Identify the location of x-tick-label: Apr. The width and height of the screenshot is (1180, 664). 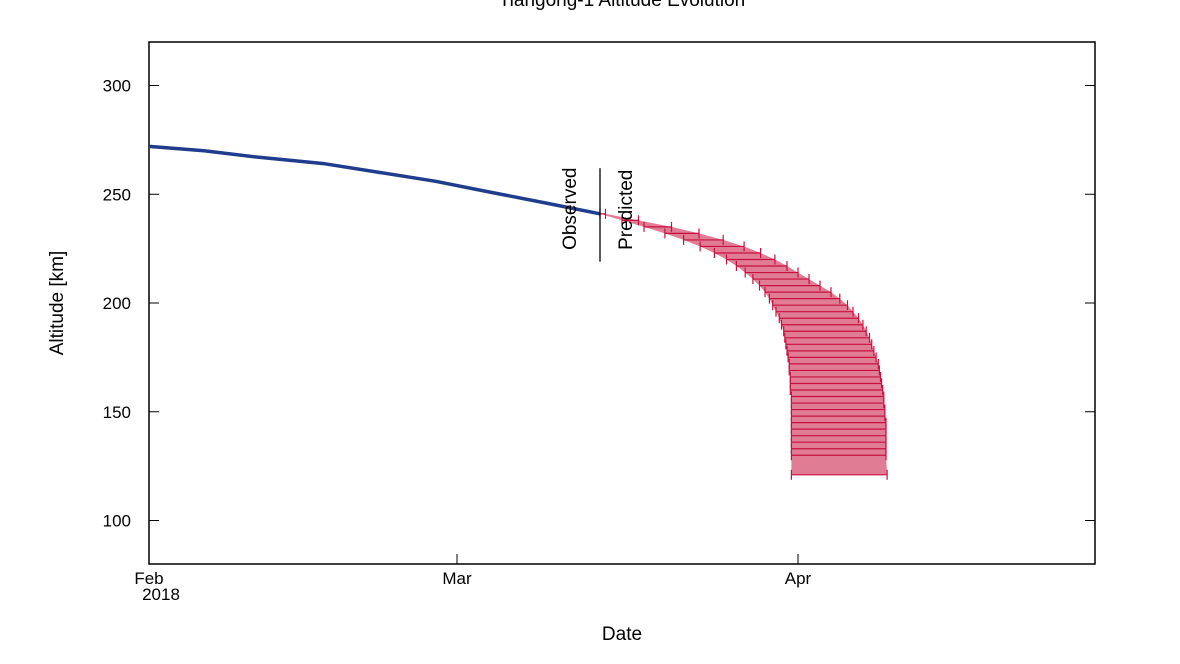
(798, 578).